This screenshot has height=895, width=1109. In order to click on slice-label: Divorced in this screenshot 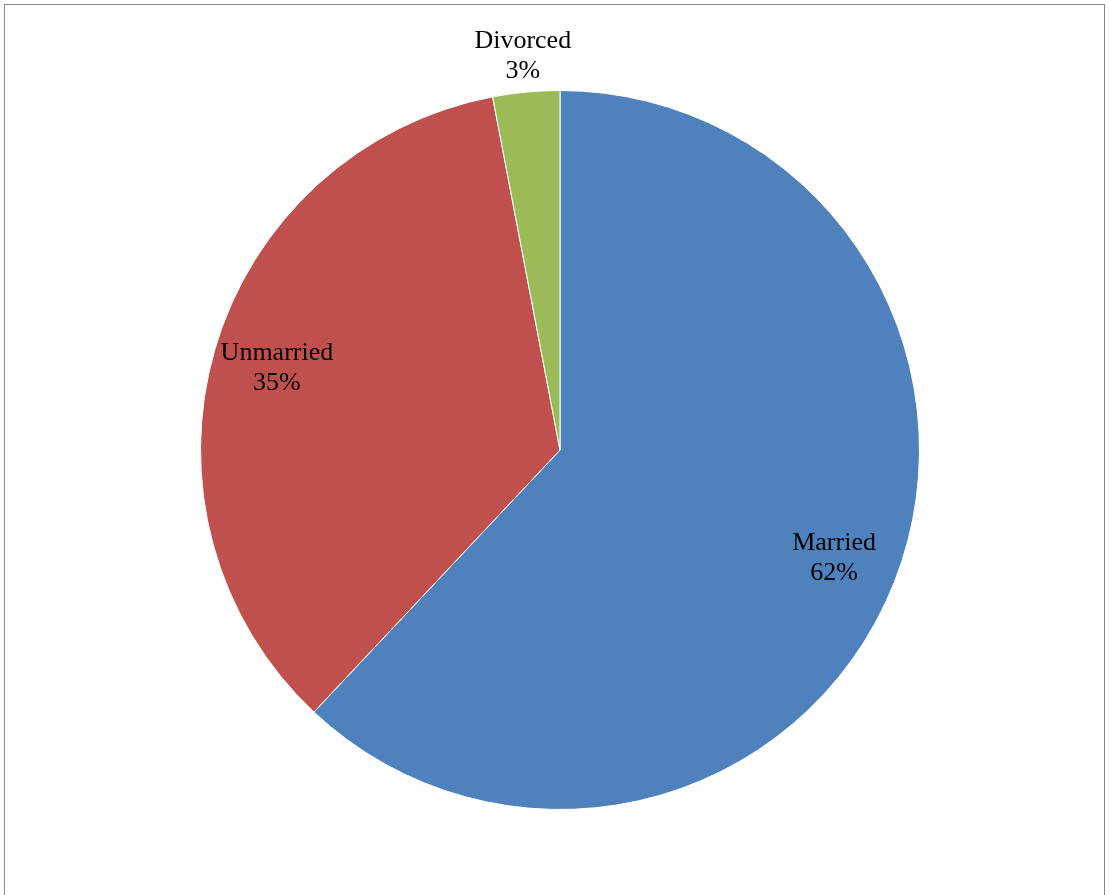, I will do `click(523, 40)`.